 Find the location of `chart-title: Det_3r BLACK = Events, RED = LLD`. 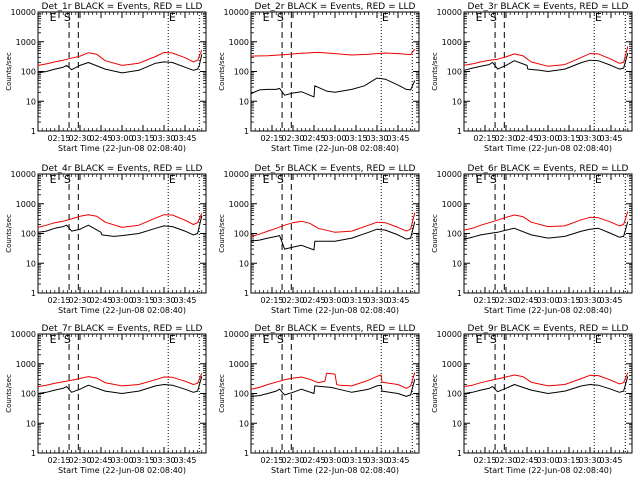

chart-title: Det_3r BLACK = Events, RED = LLD is located at coordinates (548, 7).